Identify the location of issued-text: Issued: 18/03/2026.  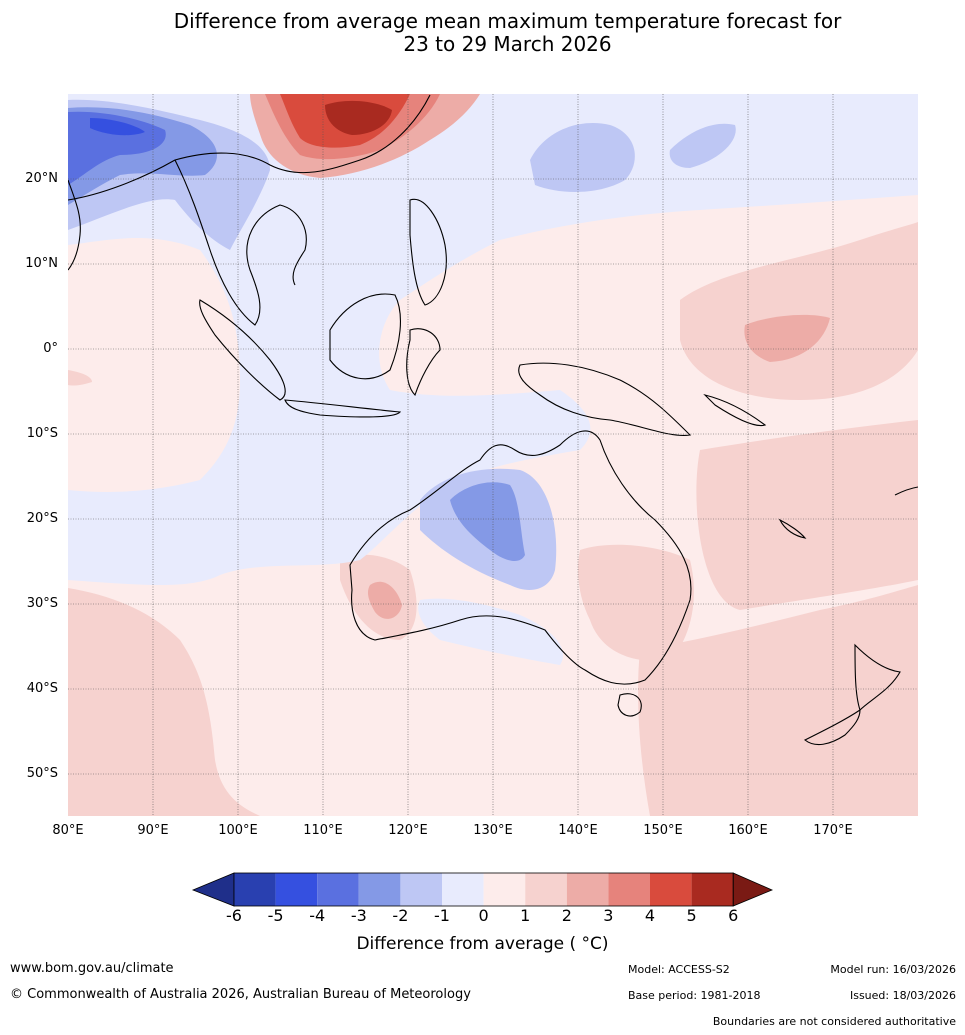
(902, 995).